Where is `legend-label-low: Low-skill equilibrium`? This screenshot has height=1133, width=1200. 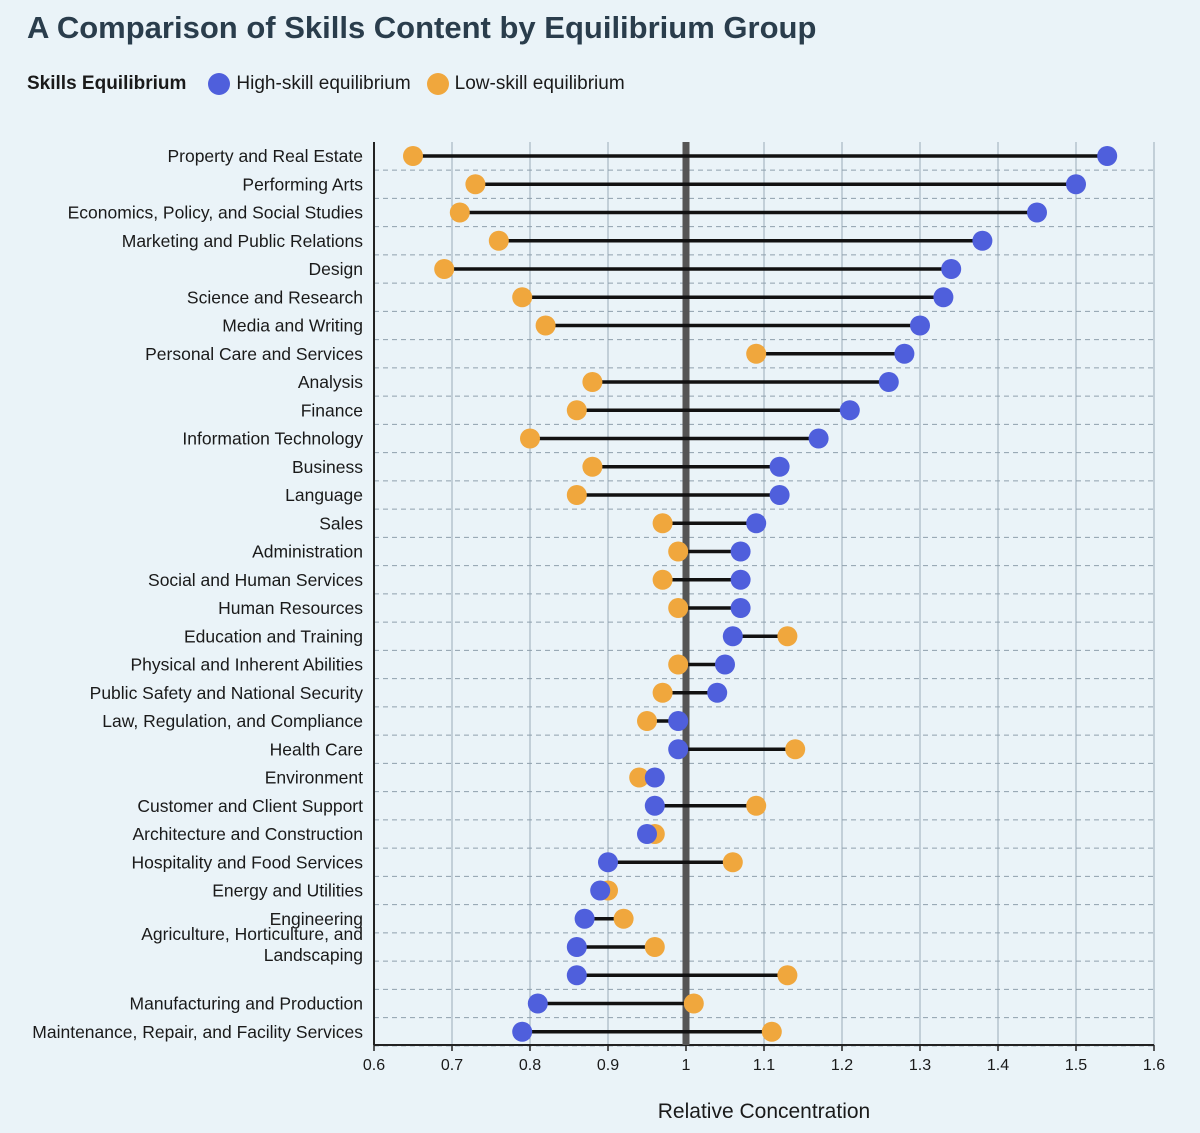
legend-label-low: Low-skill equilibrium is located at coordinates (539, 83).